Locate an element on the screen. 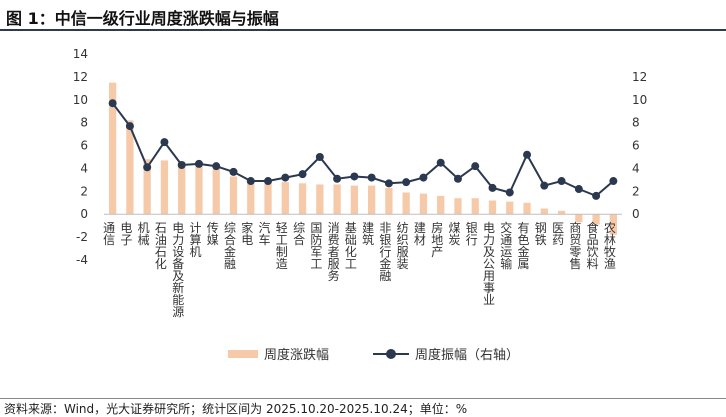 This screenshot has height=417, width=726. legend-item-line: 周度振幅（右轴） is located at coordinates (446, 353).